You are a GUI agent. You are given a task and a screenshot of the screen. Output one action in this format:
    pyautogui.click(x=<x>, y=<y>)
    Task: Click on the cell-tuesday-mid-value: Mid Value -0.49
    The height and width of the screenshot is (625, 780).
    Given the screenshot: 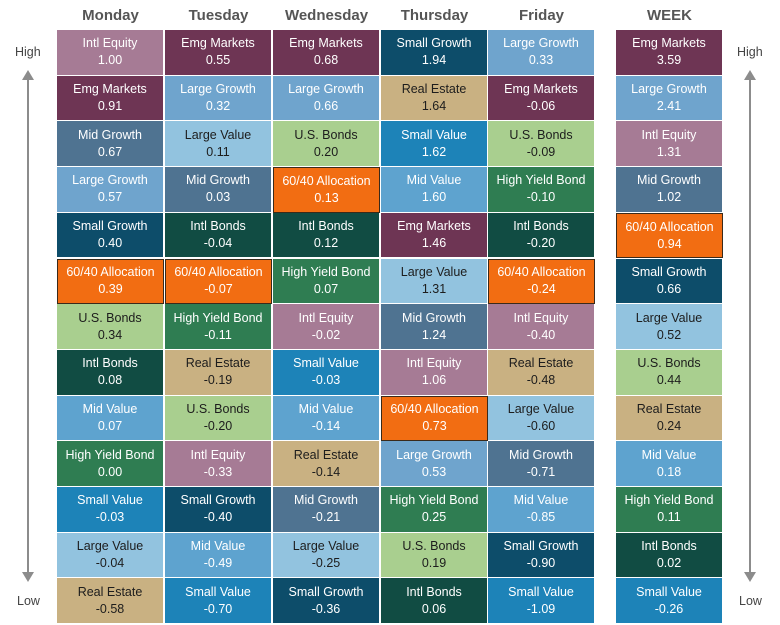 What is the action you would take?
    pyautogui.click(x=218, y=555)
    